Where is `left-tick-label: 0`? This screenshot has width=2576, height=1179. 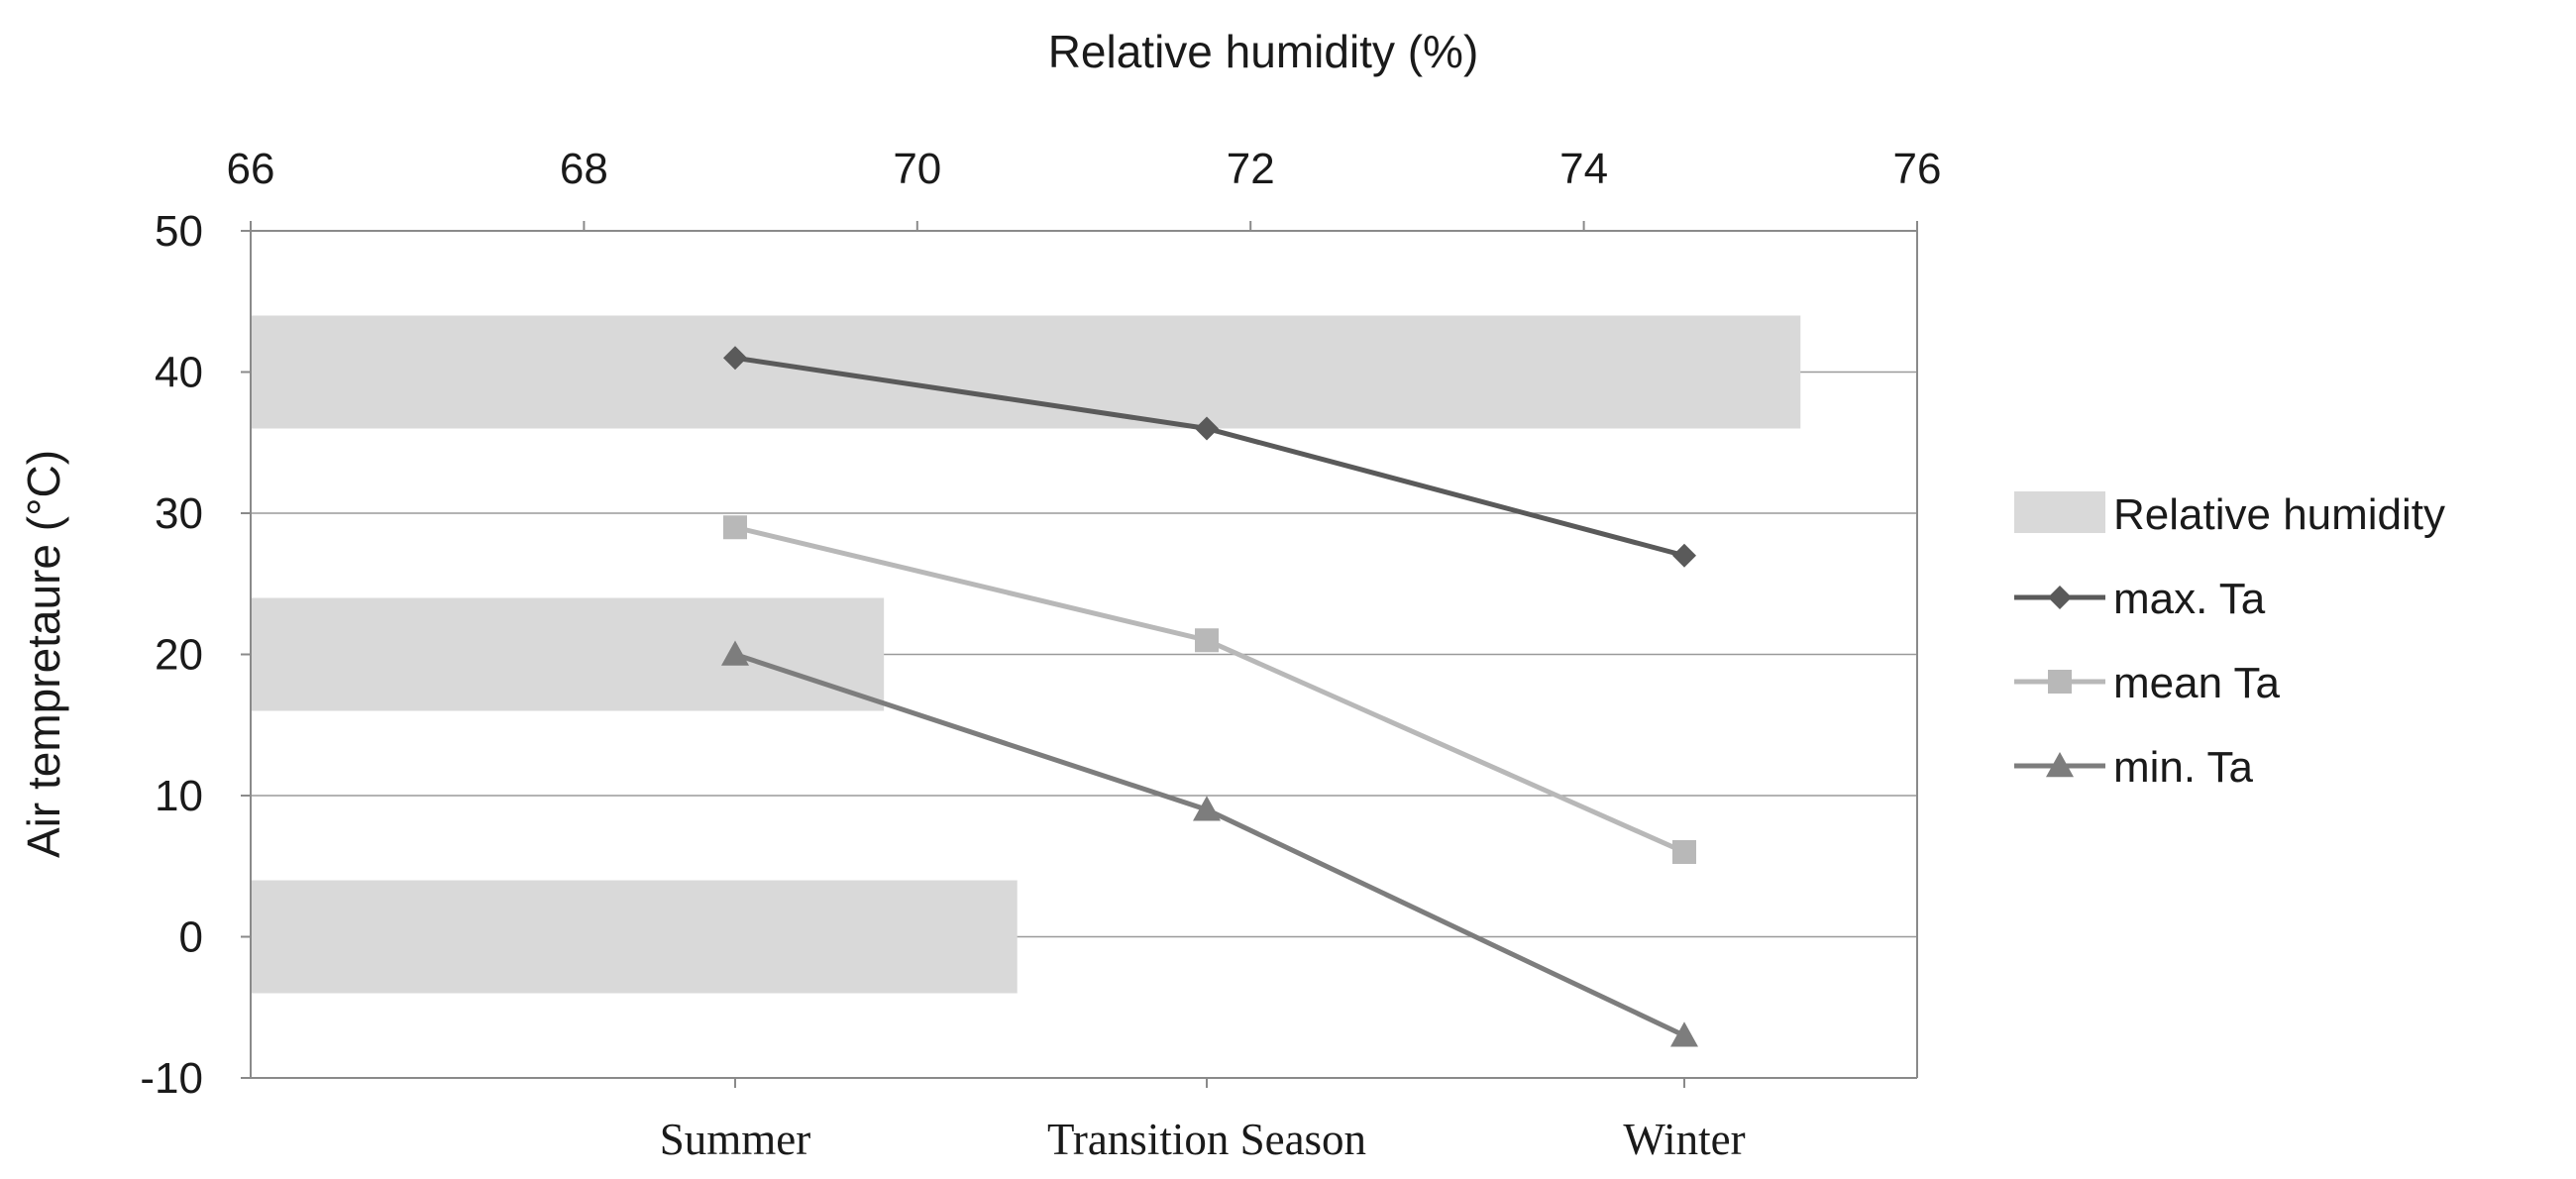
left-tick-label: 0 is located at coordinates (191, 937).